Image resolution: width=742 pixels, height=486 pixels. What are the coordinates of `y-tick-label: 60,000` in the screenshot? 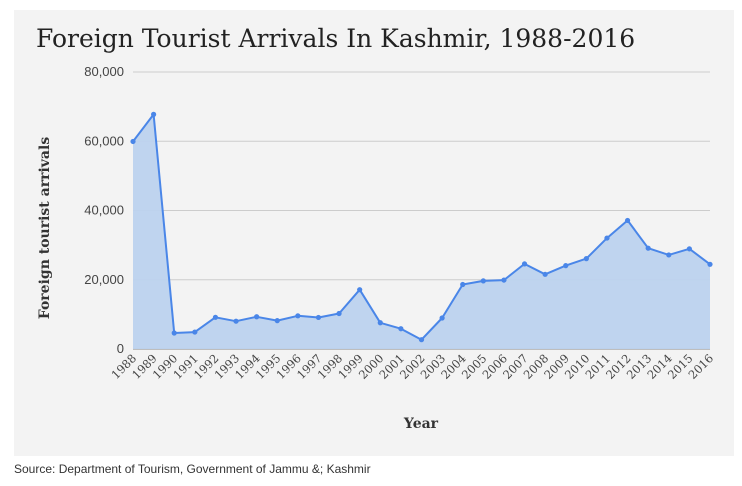 It's located at (104, 140).